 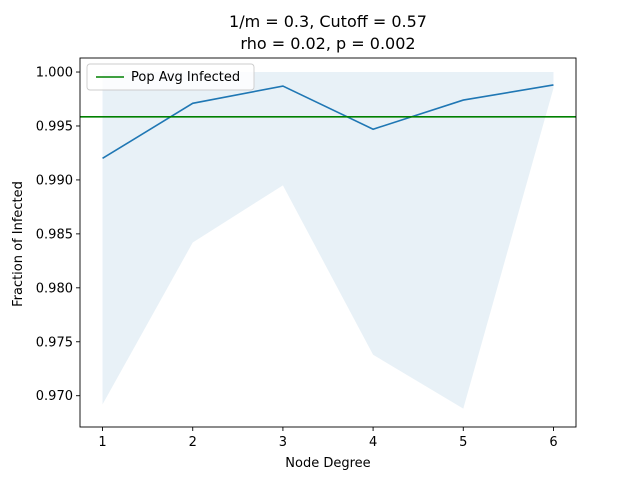 What do you see at coordinates (102, 442) in the screenshot?
I see `x-tick-label: 1` at bounding box center [102, 442].